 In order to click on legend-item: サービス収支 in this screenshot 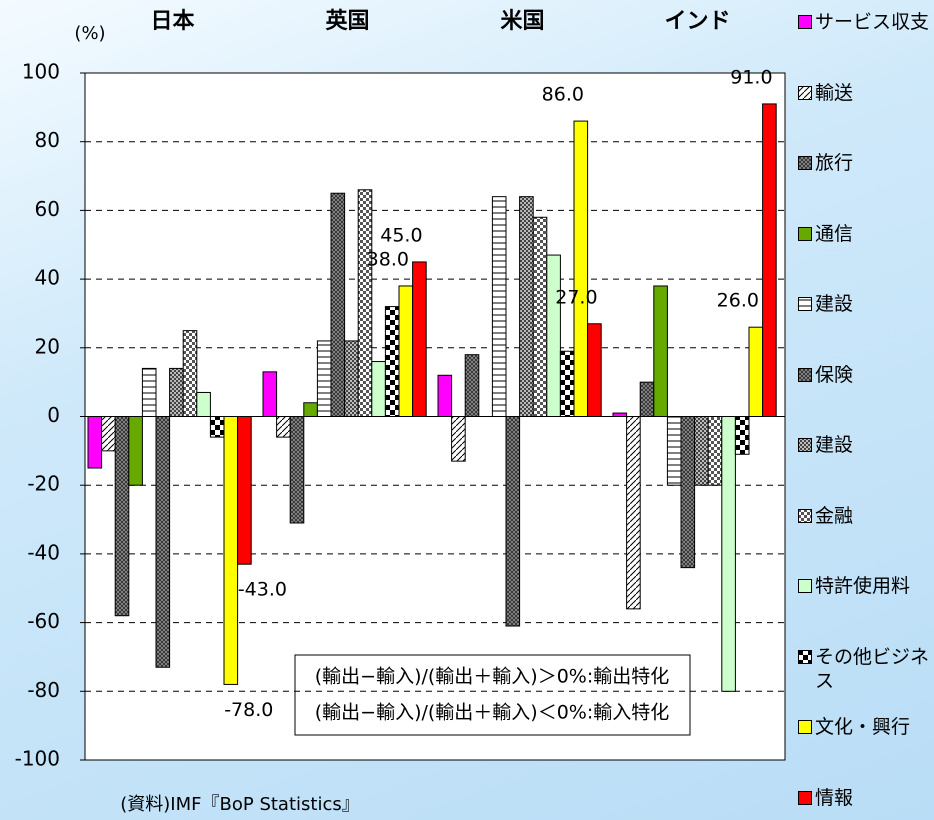, I will do `click(865, 22)`.